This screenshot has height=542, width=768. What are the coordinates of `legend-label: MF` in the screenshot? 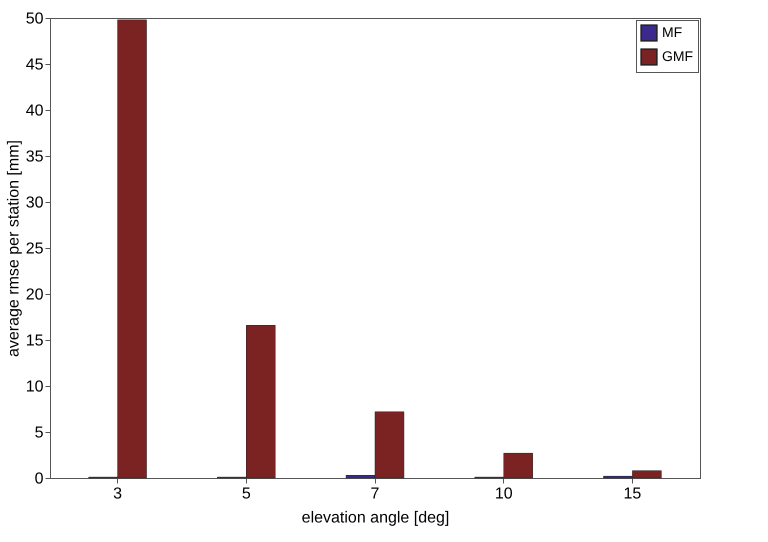 It's located at (672, 32).